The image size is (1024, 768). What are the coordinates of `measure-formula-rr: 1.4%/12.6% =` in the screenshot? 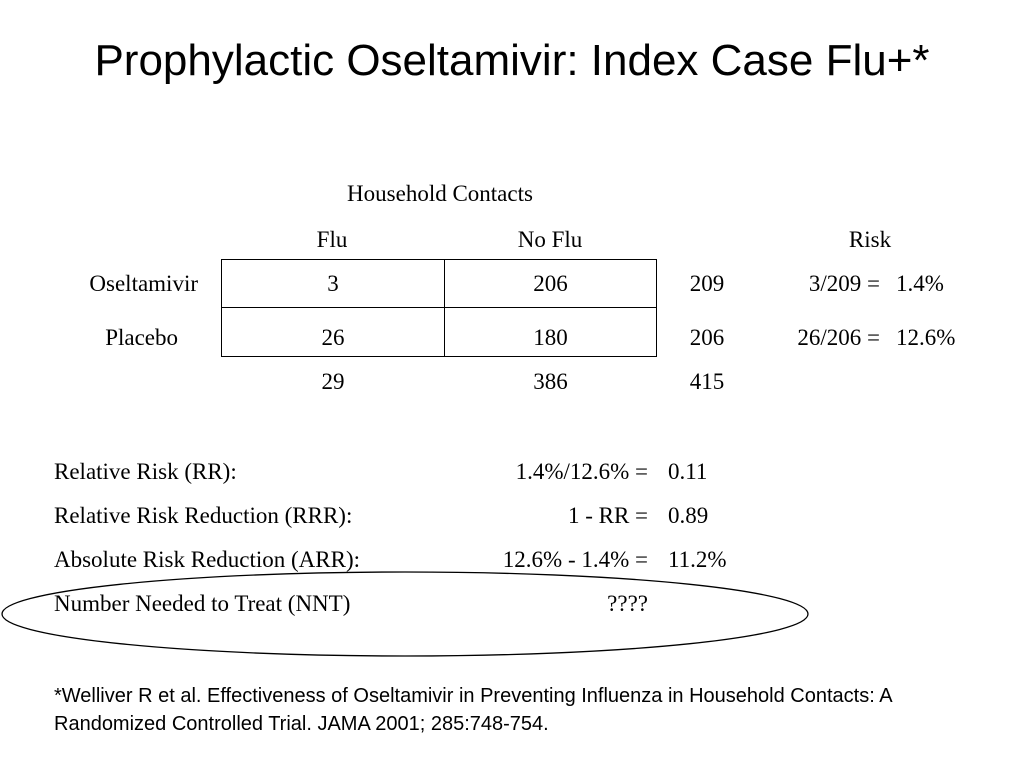 It's located at (581, 471).